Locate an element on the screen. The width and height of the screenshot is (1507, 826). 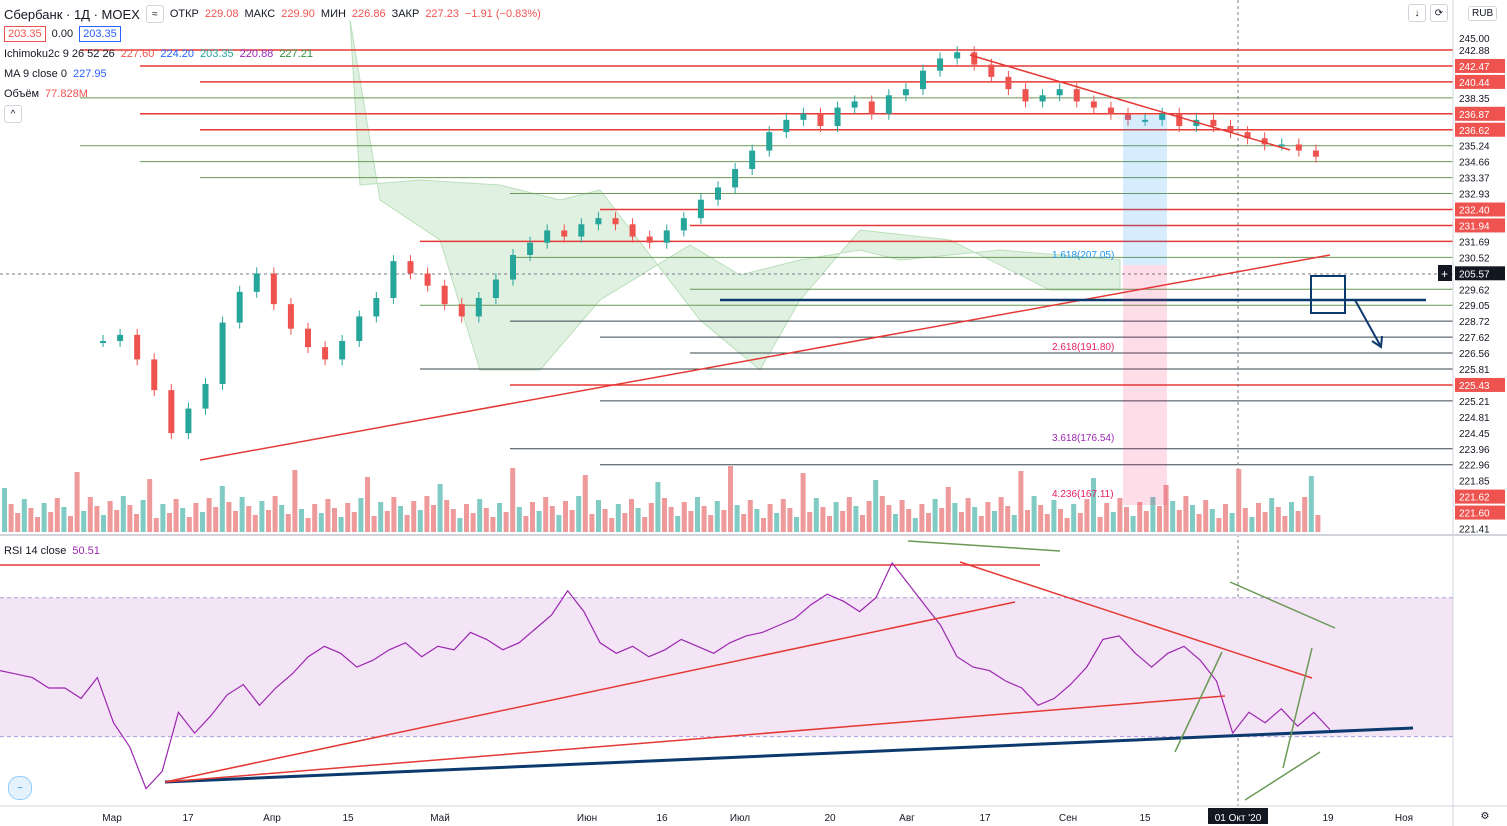
refresh-icon: ⟳ is located at coordinates (1439, 13).